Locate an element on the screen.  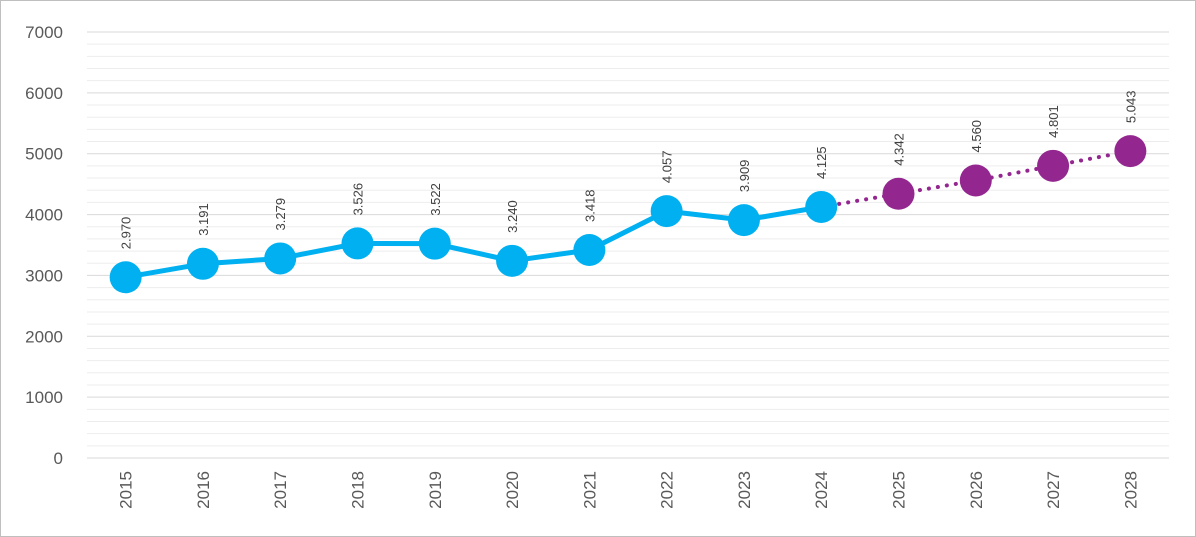
y-axis-ticks: 0 1000 2000 3000 4000 5000 6000 7000 is located at coordinates (44, 245).